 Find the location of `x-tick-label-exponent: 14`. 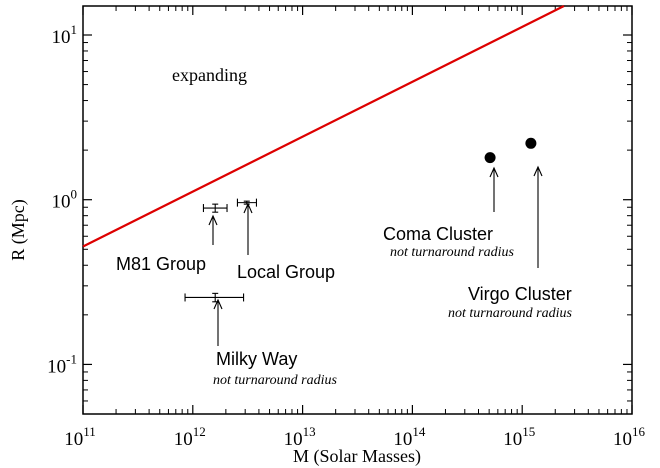

x-tick-label-exponent: 14 is located at coordinates (419, 431).